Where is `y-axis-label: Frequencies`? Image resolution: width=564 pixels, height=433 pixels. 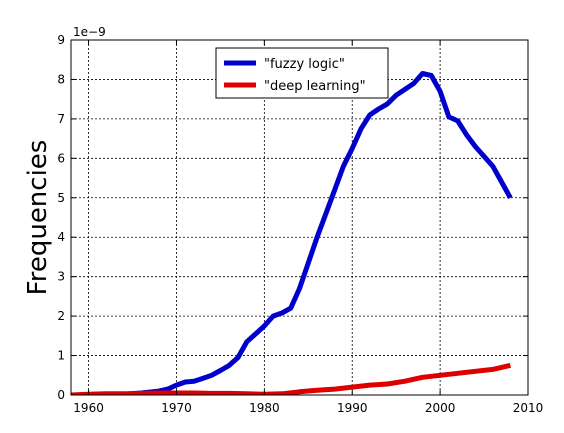
y-axis-label: Frequencies is located at coordinates (38, 218).